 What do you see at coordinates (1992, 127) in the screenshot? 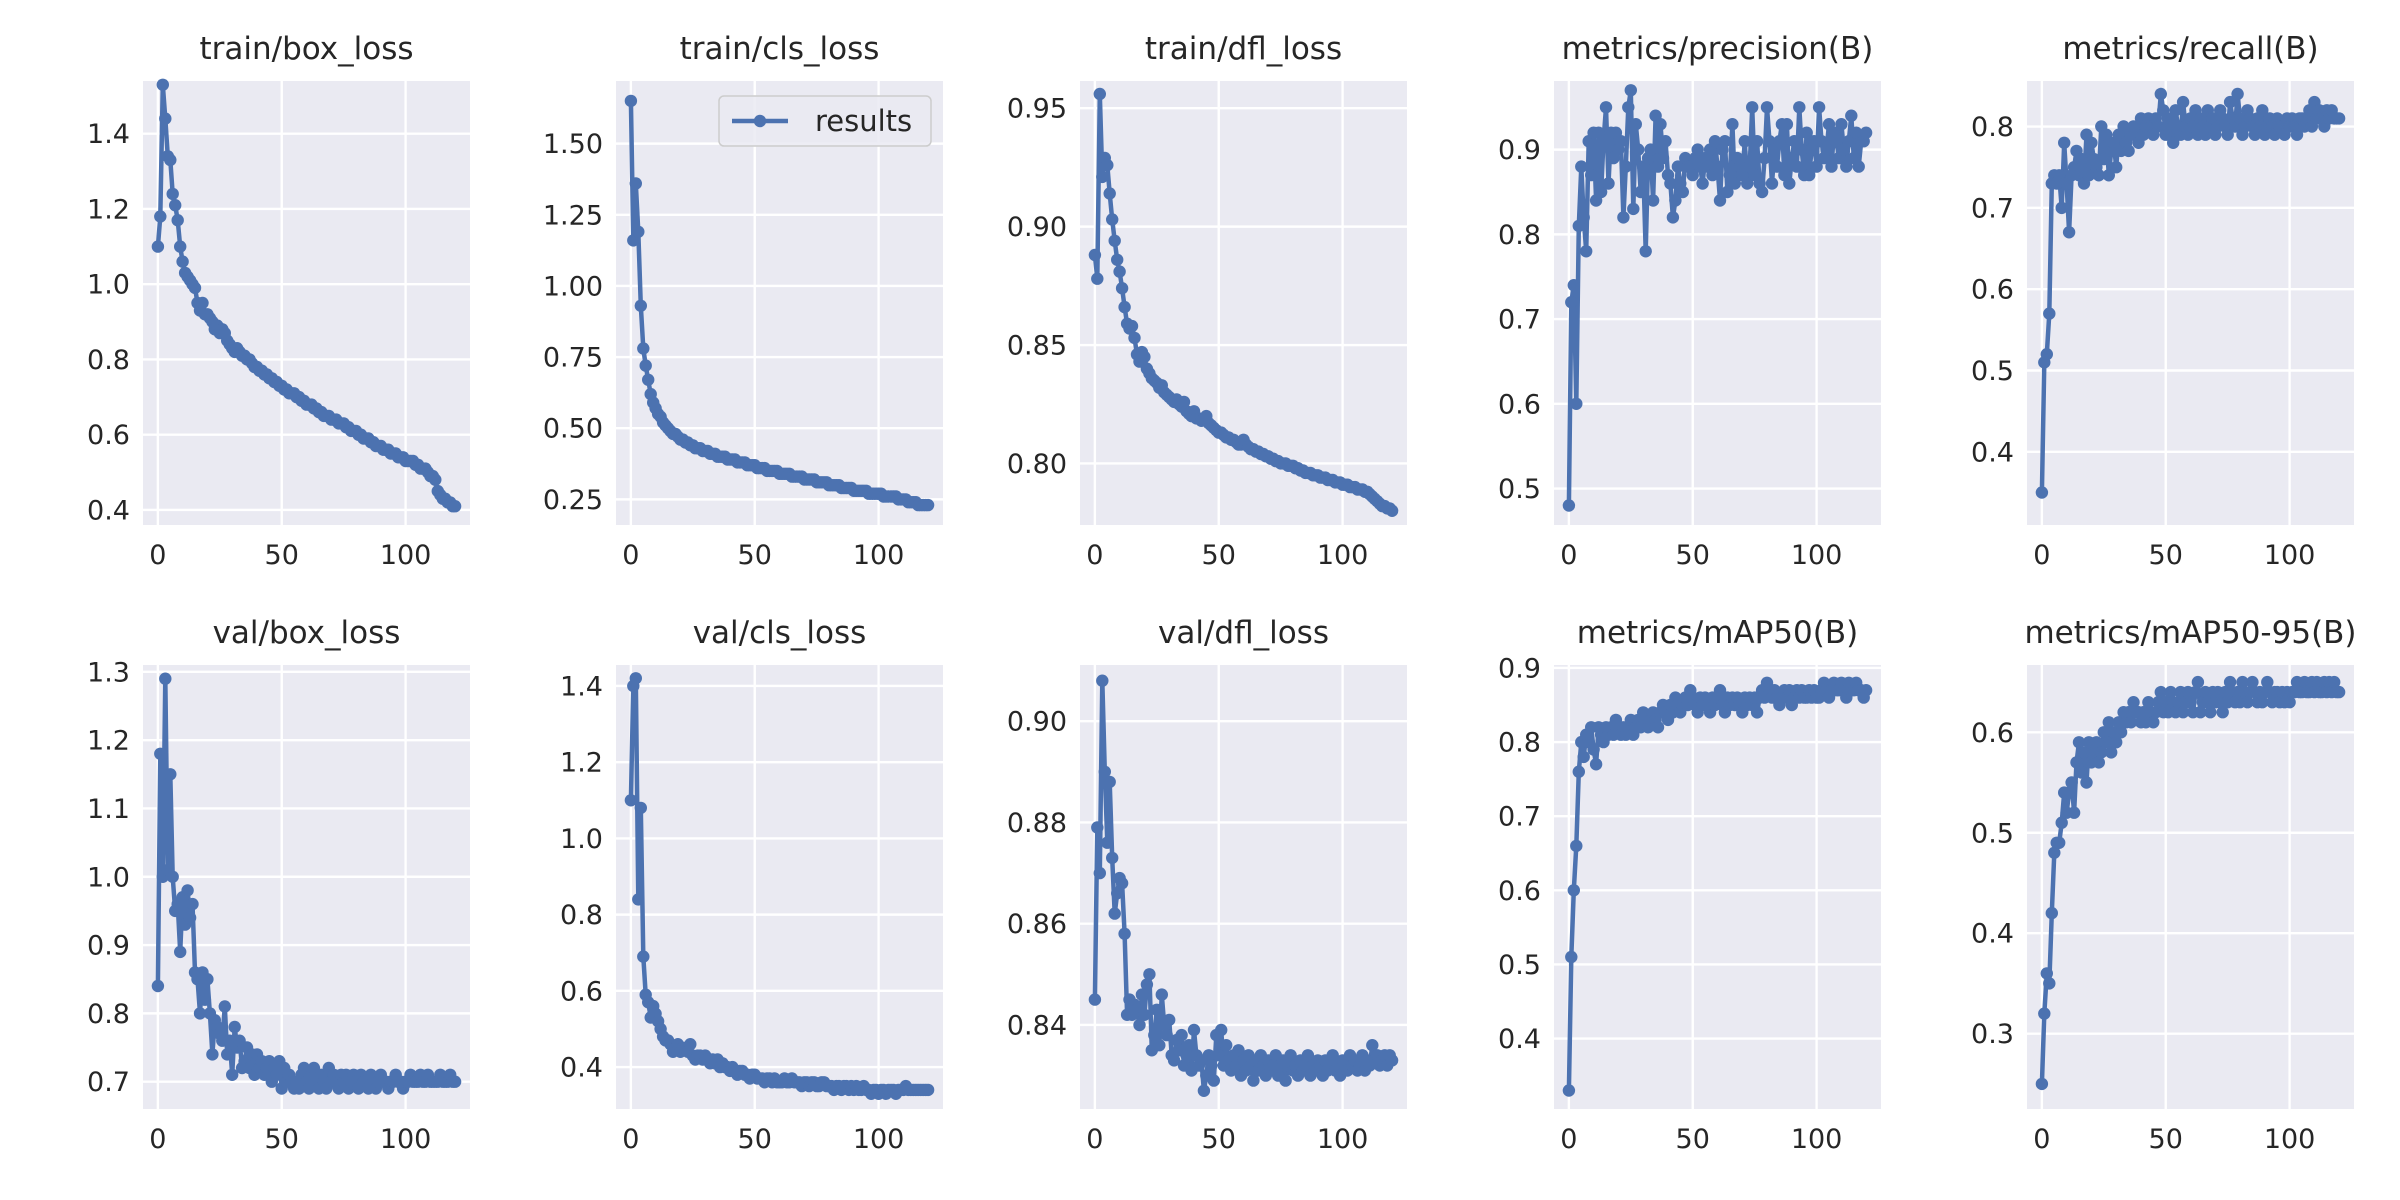
I see `y-tick-label: 0.8` at bounding box center [1992, 127].